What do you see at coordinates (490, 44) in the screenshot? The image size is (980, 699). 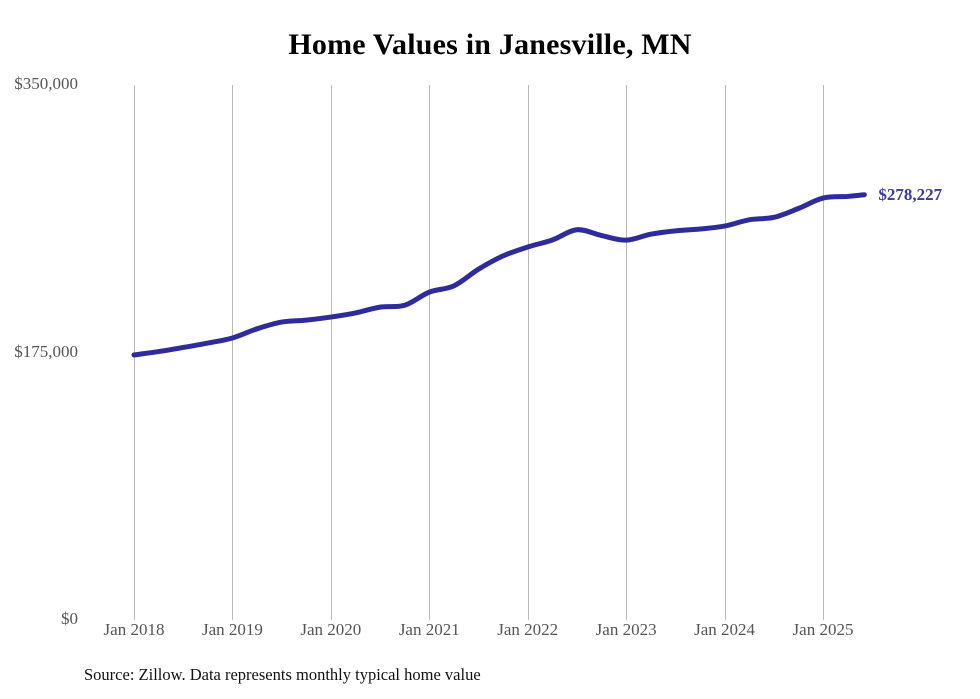 I see `chart-title: Home Values in Janesville, MN` at bounding box center [490, 44].